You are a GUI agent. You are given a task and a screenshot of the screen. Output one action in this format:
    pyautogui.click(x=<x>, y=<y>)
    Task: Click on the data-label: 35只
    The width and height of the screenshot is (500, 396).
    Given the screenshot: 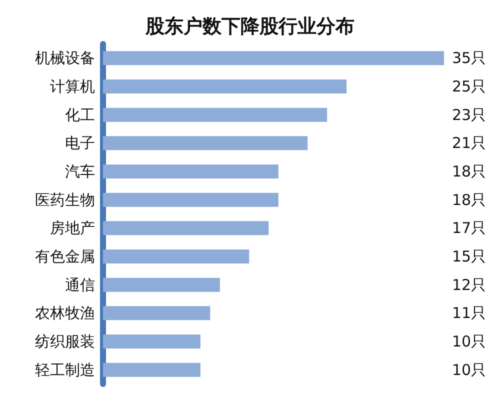 What is the action you would take?
    pyautogui.click(x=469, y=58)
    